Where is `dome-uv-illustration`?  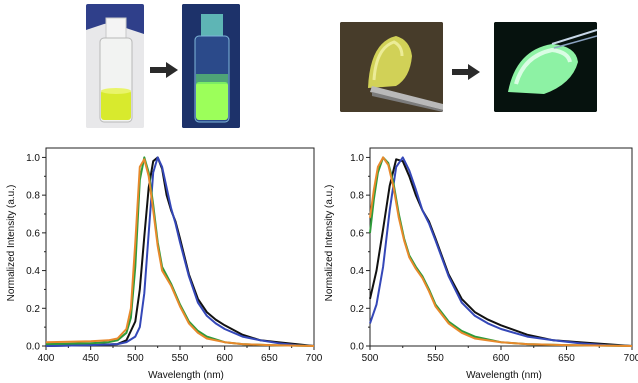 dome-uv-illustration is located at coordinates (545, 67).